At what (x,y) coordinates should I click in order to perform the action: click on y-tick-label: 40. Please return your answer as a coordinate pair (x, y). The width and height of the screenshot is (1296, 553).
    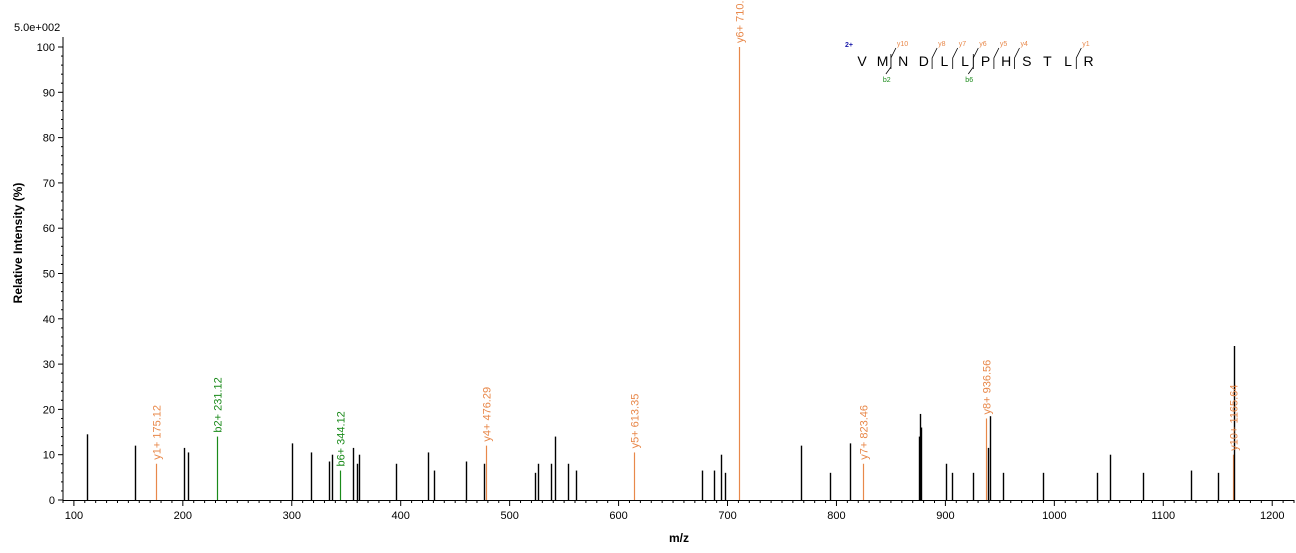
    Looking at the image, I should click on (49, 320).